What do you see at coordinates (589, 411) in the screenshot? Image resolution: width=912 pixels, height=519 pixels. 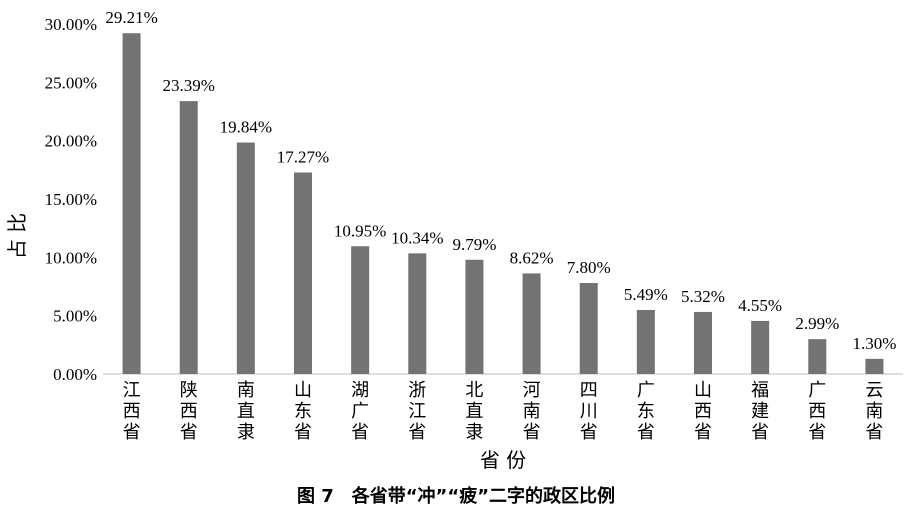 I see `category-label: 四川省` at bounding box center [589, 411].